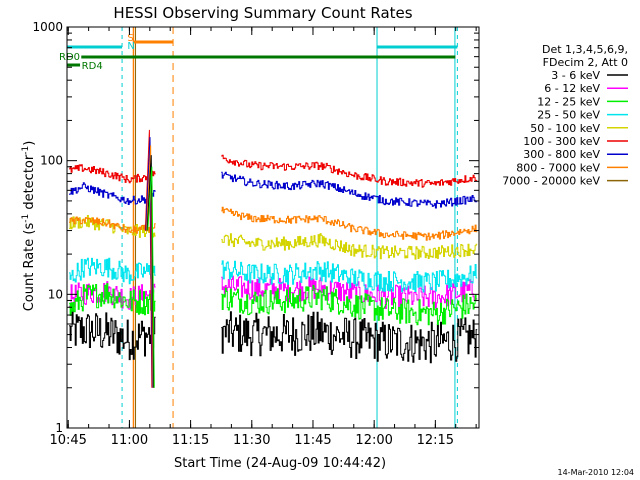 This screenshot has height=480, width=640. What do you see at coordinates (551, 181) in the screenshot?
I see `legend-entry-label: 7000 - 20000 keV` at bounding box center [551, 181].